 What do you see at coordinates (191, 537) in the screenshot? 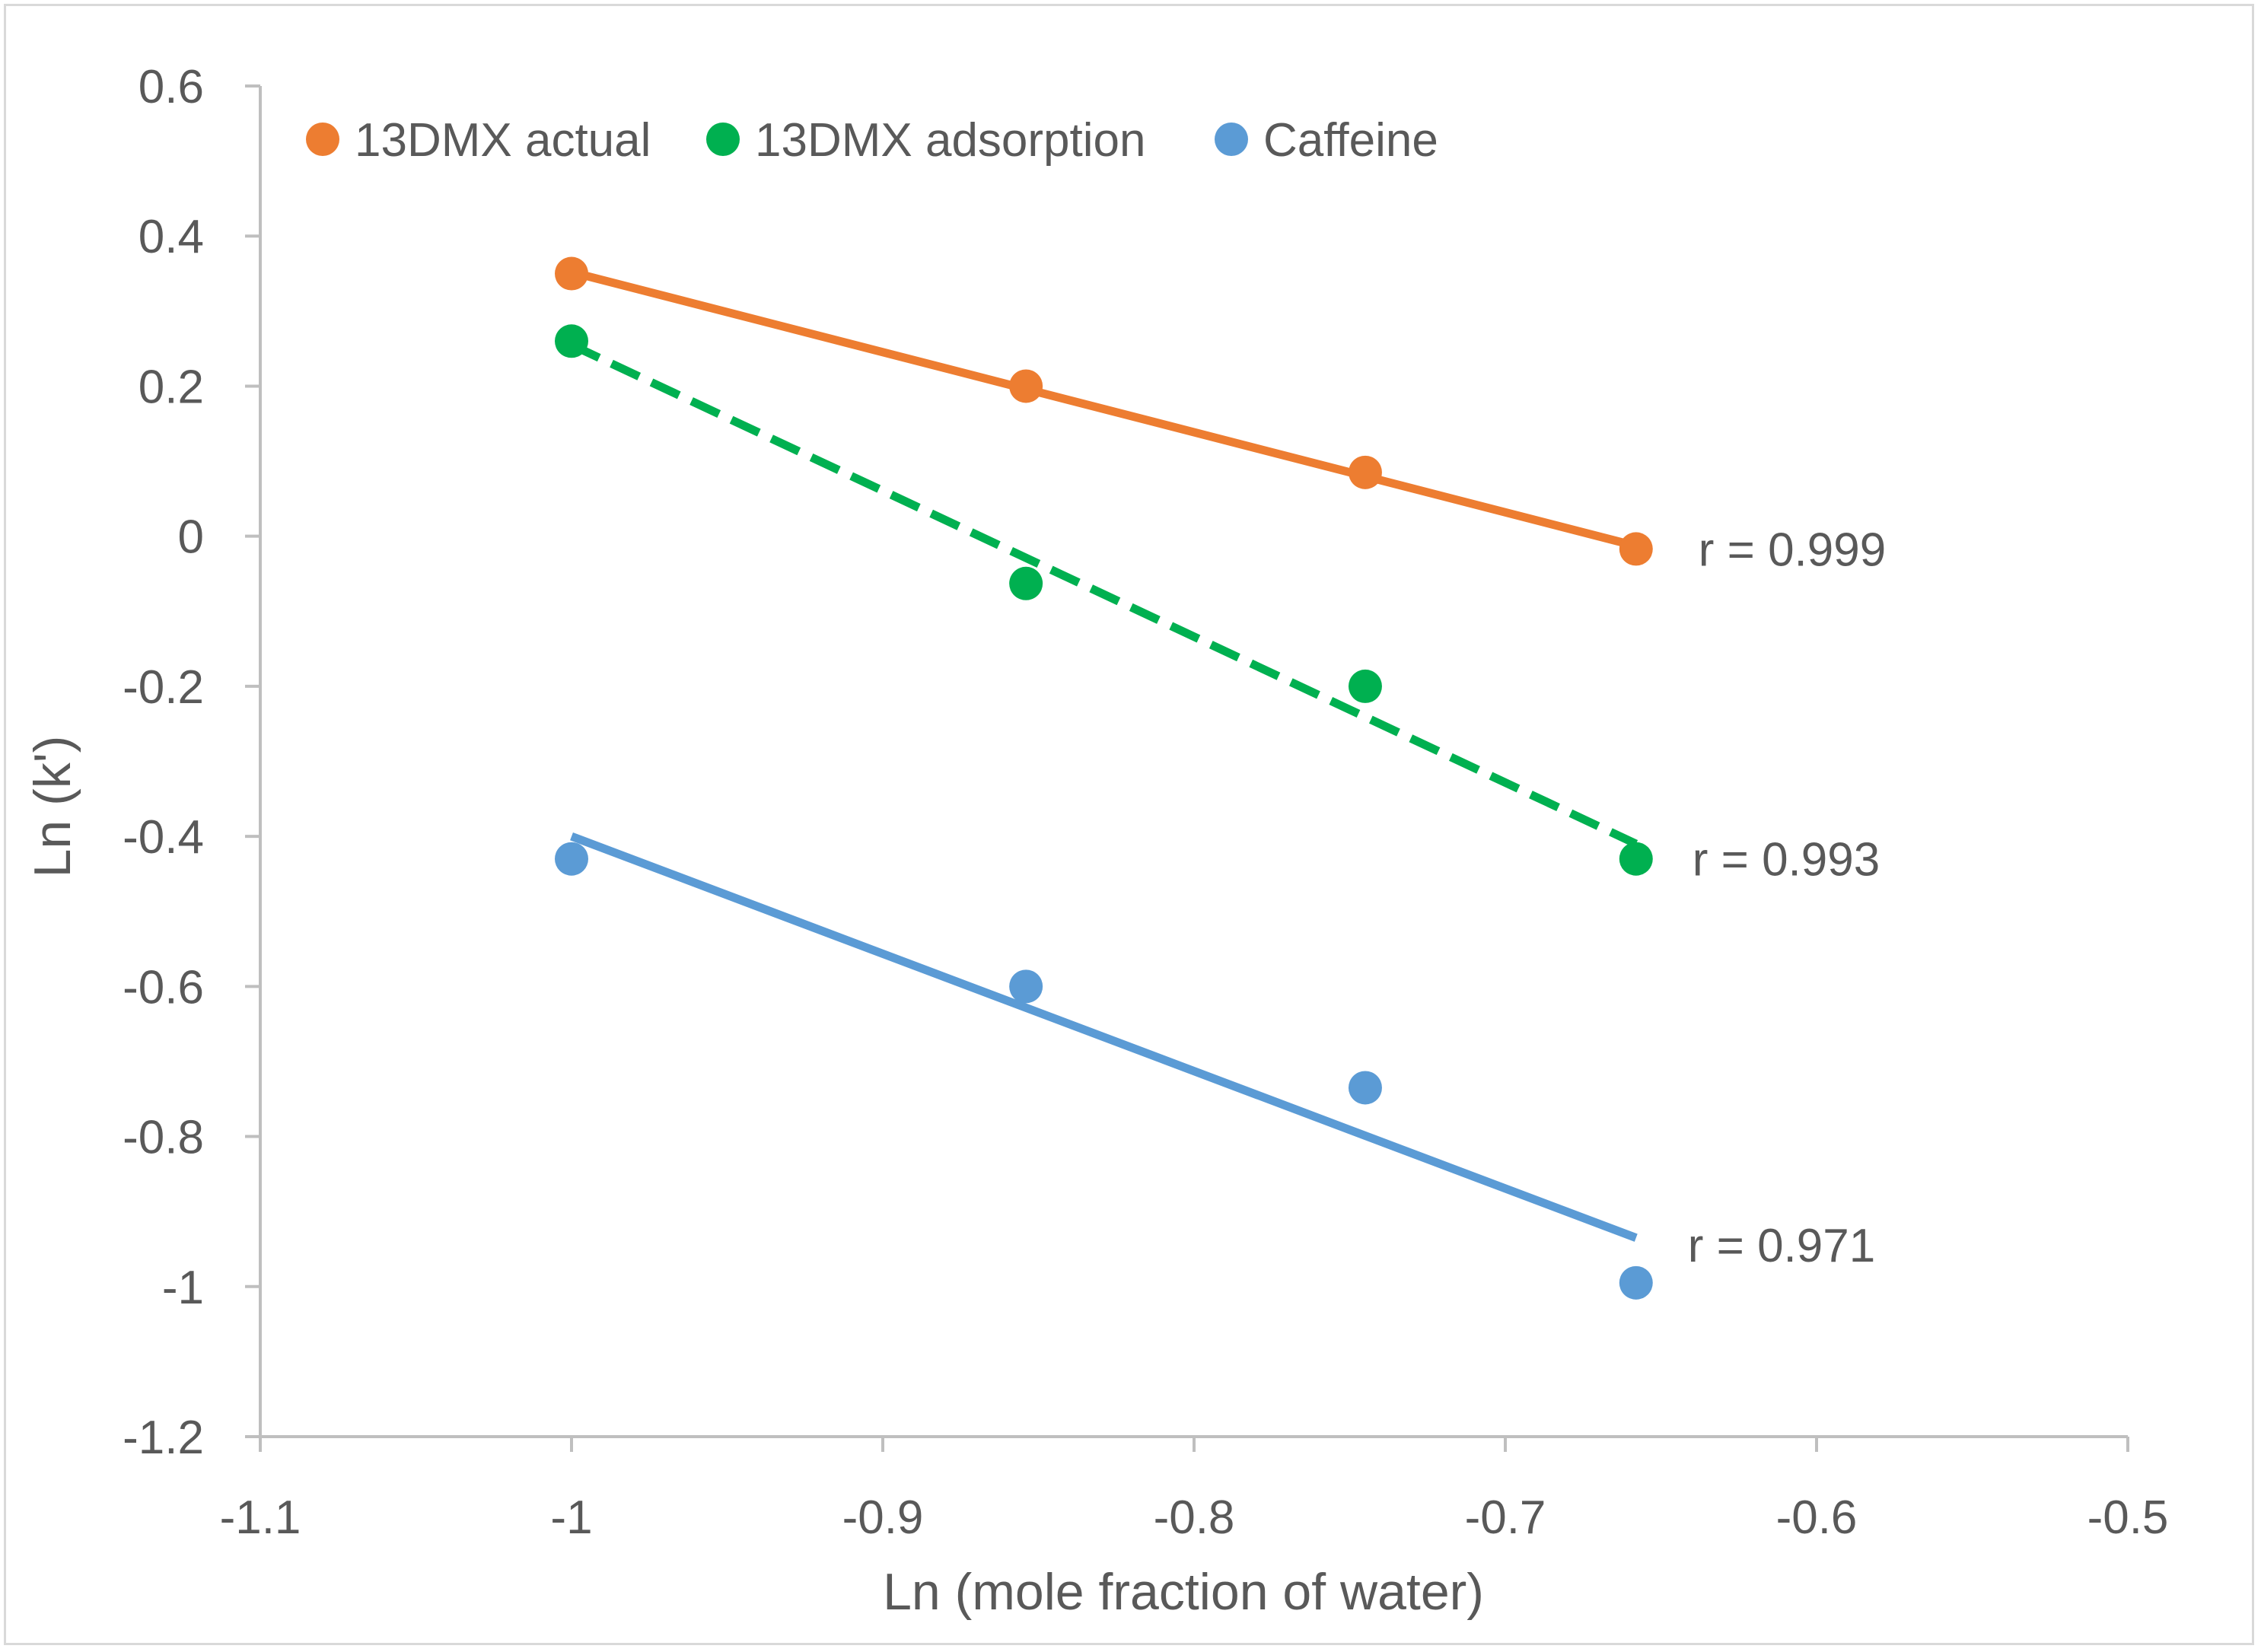
I see `y-tick-label: 0` at bounding box center [191, 537].